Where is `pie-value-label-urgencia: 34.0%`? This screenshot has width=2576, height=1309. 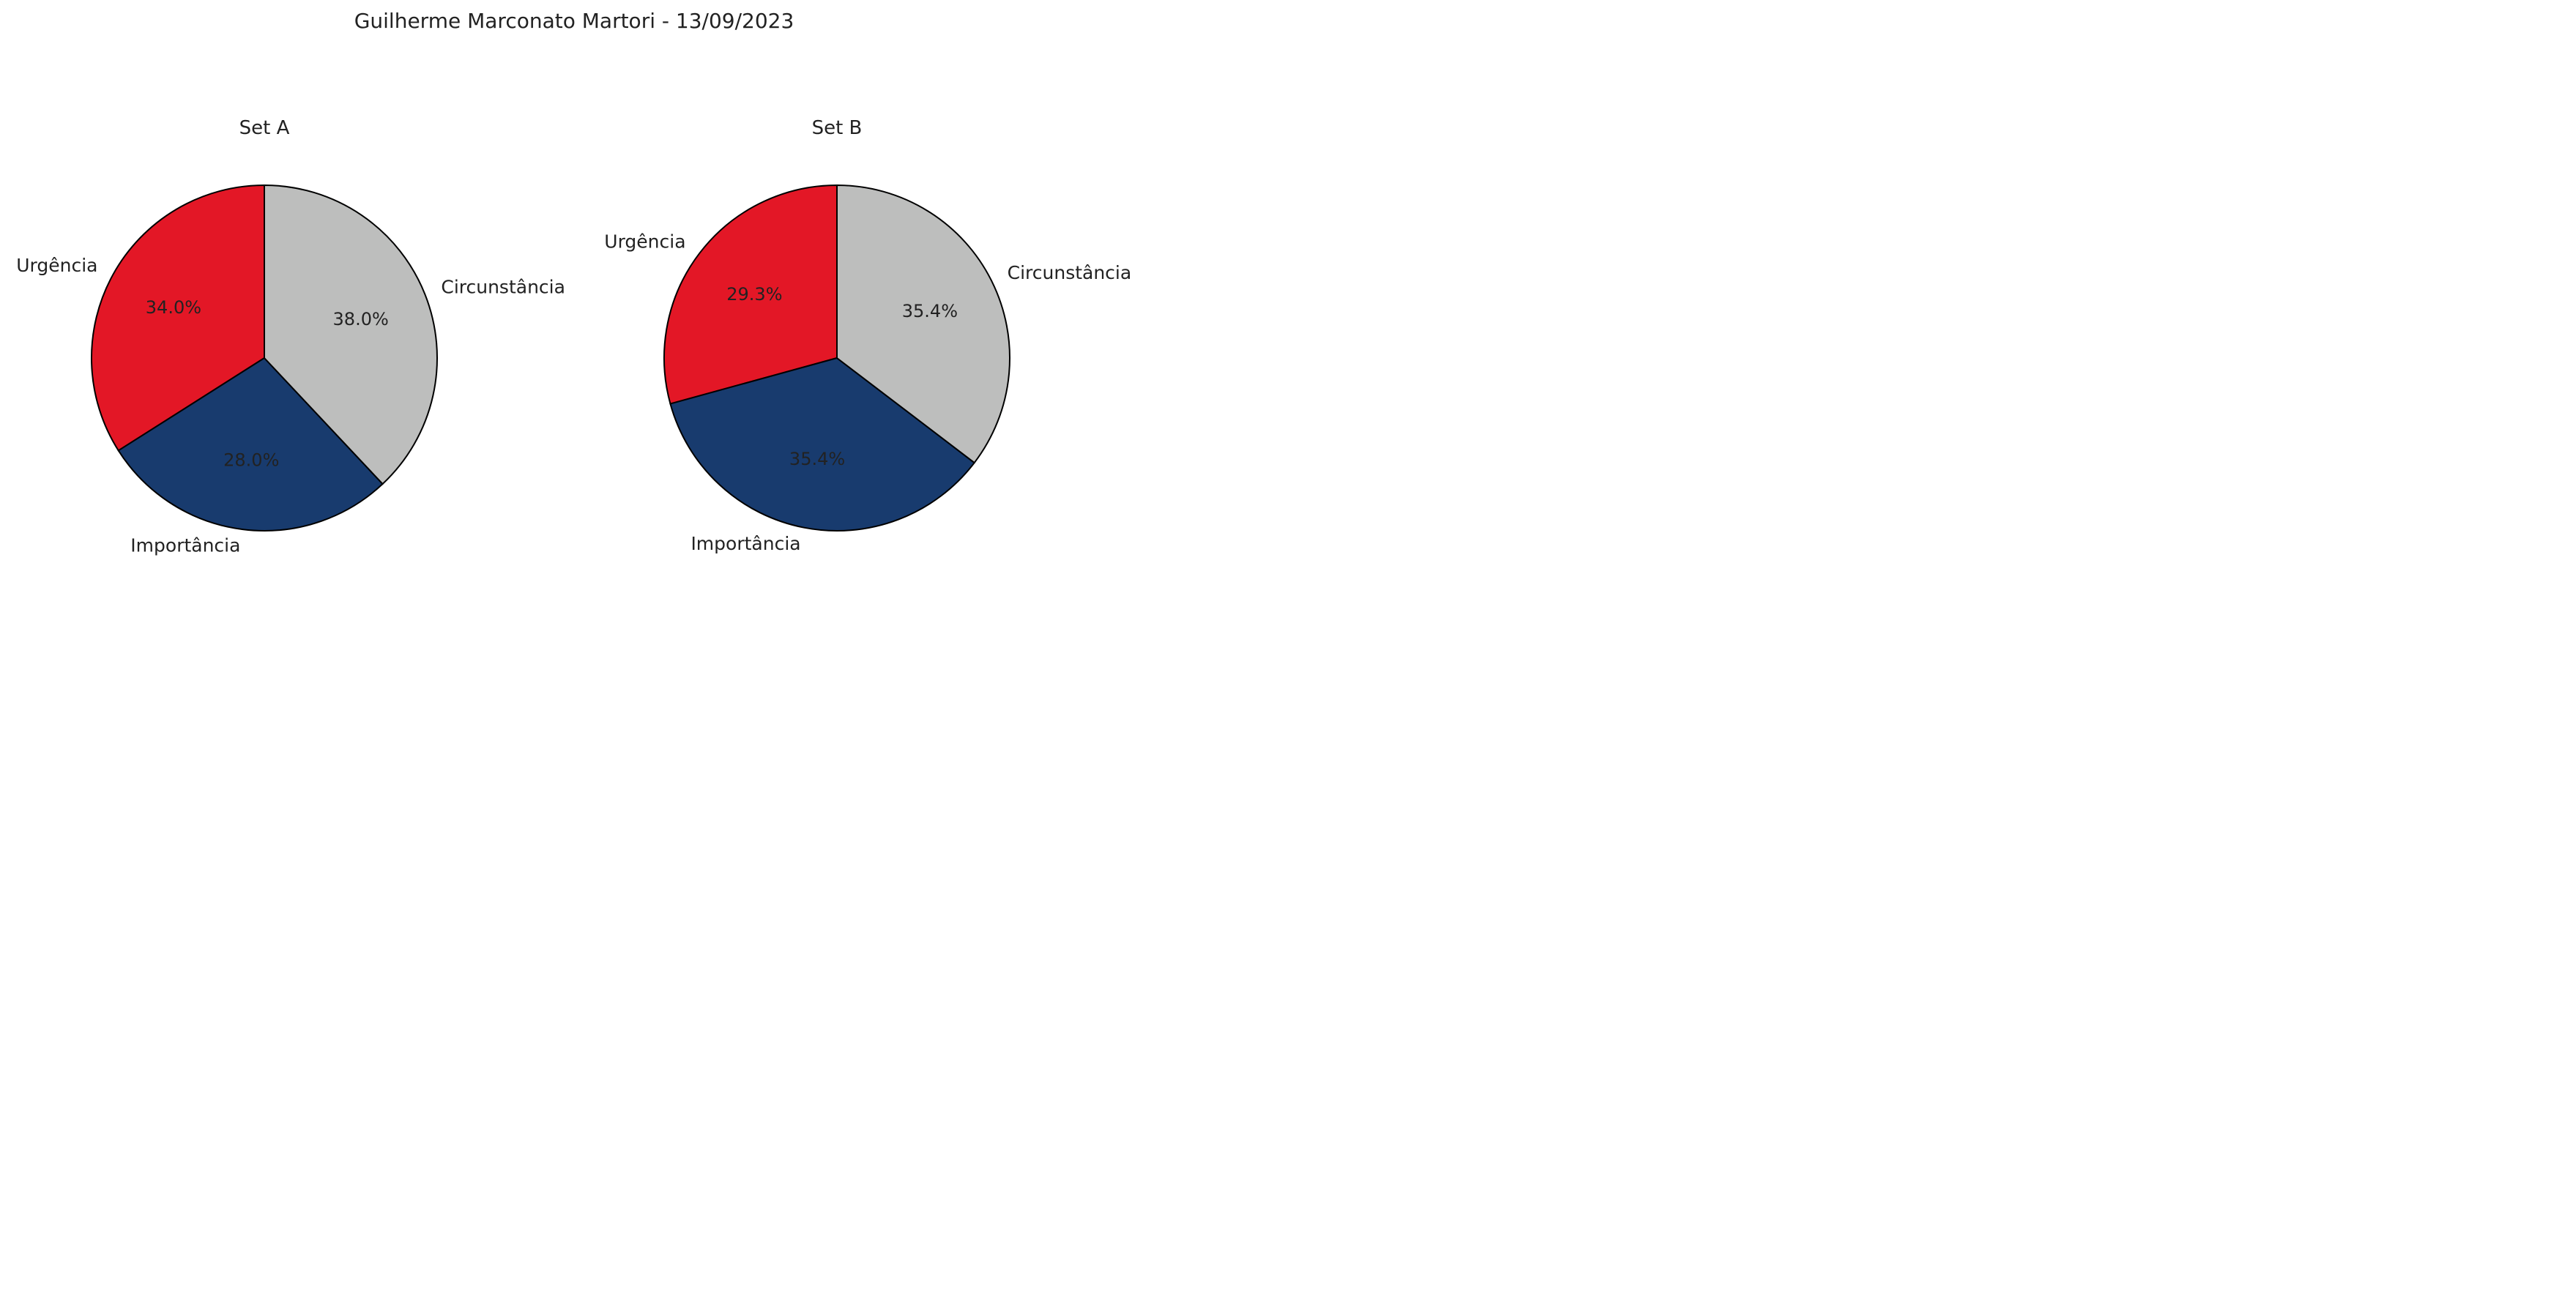
pie-value-label-urgencia: 34.0% is located at coordinates (173, 307).